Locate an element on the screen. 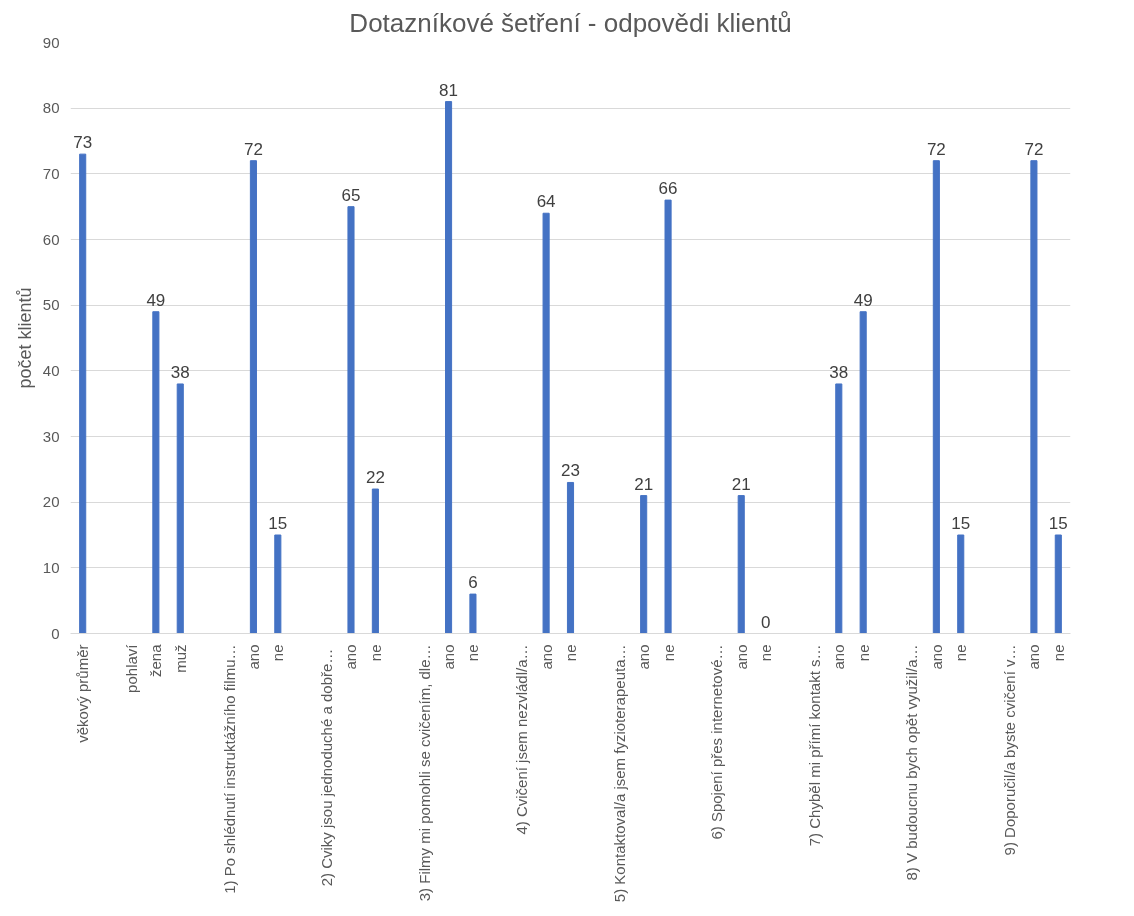  data-label: 66 is located at coordinates (668, 189).